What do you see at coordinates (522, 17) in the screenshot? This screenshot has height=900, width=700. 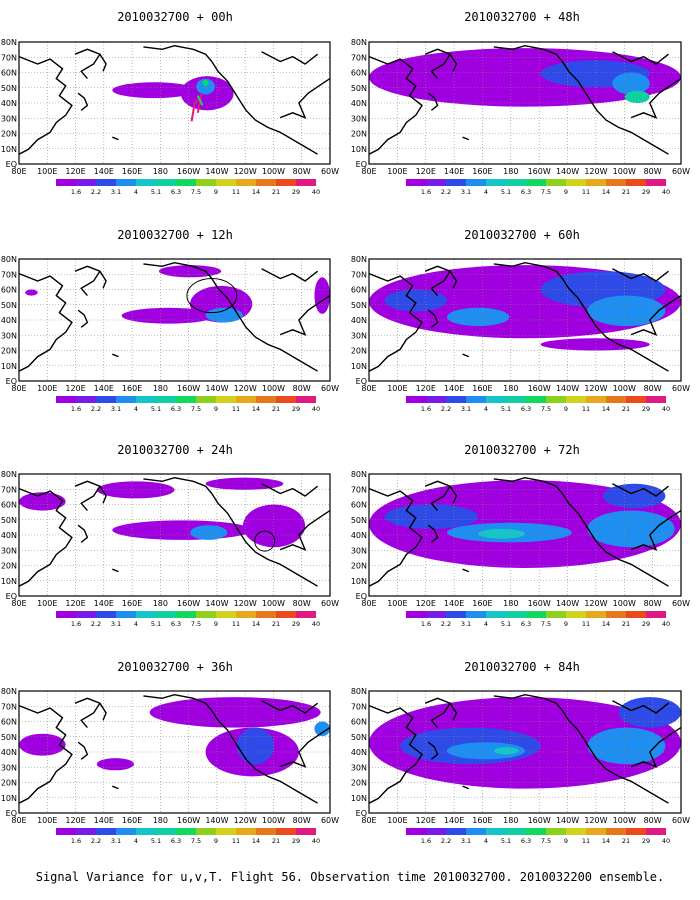 I see `panel-title: 2010032700 + 48h` at bounding box center [522, 17].